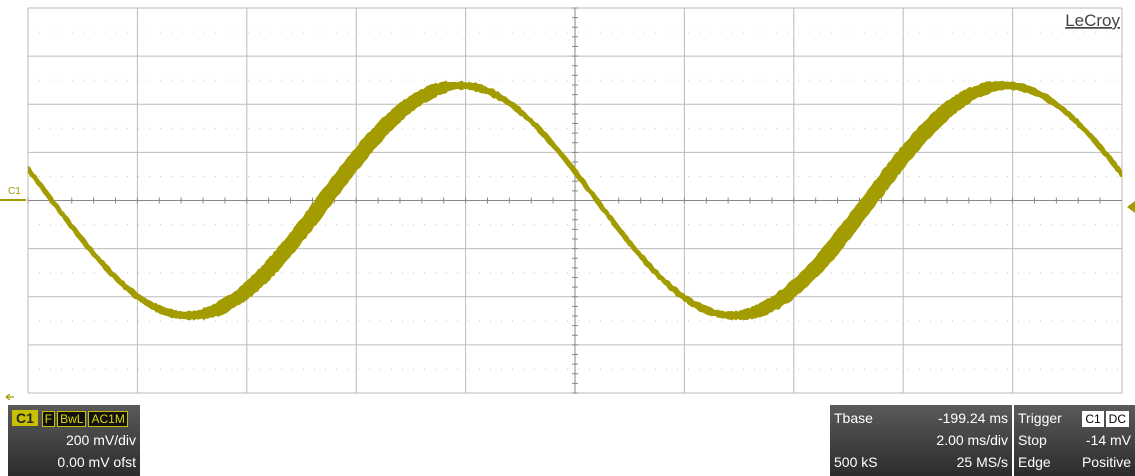  What do you see at coordinates (72, 419) in the screenshot?
I see `flag: BwL` at bounding box center [72, 419].